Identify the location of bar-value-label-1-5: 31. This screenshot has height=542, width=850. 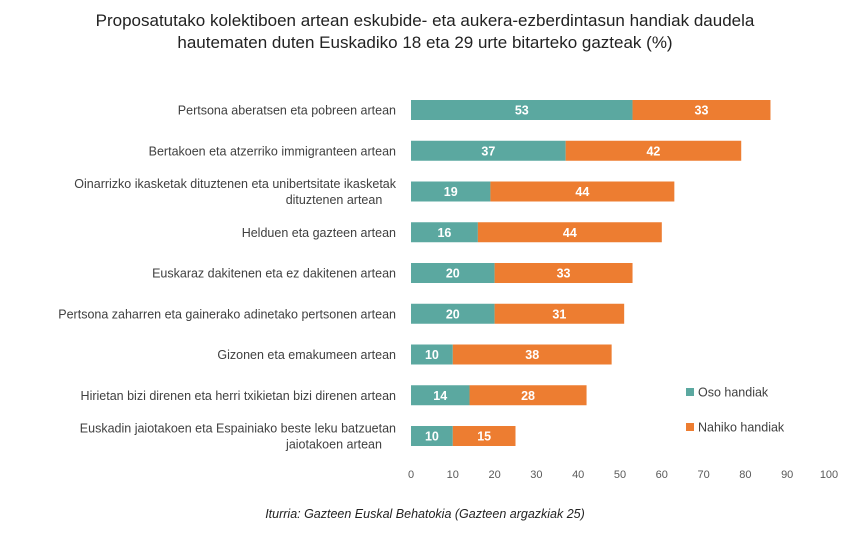
(559, 314).